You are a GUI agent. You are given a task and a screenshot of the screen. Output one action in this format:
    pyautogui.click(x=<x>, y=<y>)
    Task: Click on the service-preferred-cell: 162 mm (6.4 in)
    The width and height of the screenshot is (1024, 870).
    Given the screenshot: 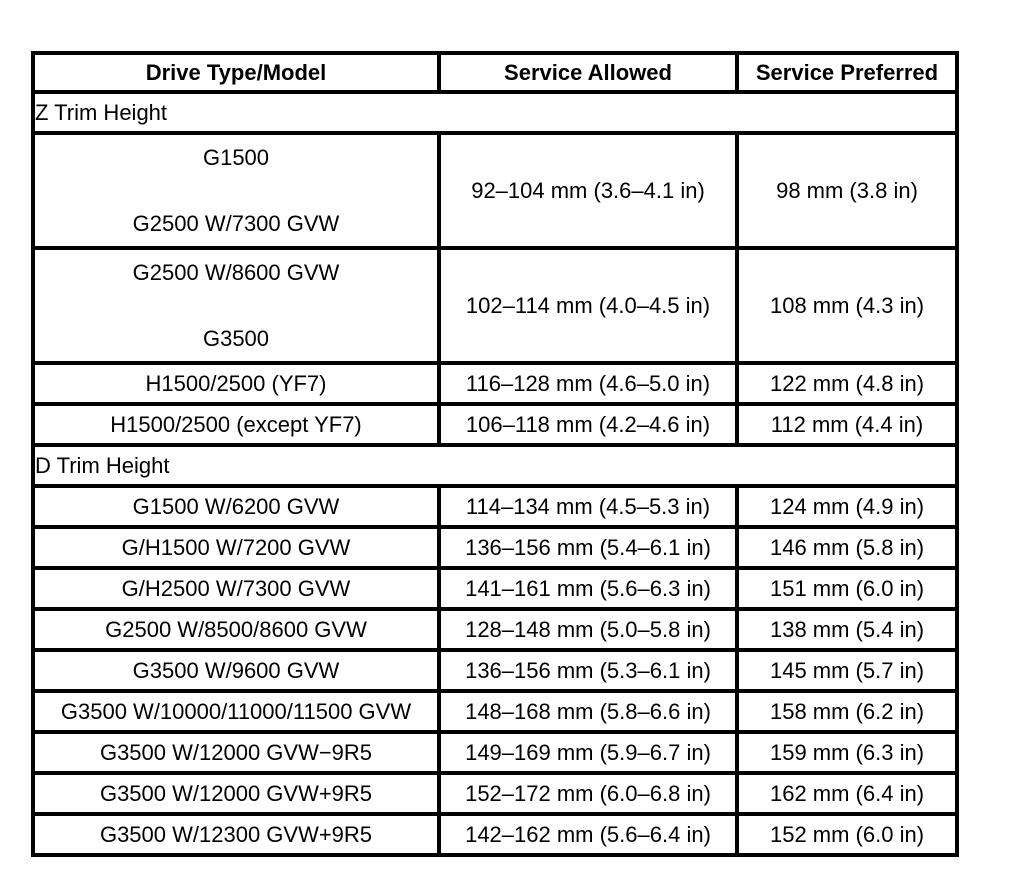 What is the action you would take?
    pyautogui.click(x=847, y=793)
    